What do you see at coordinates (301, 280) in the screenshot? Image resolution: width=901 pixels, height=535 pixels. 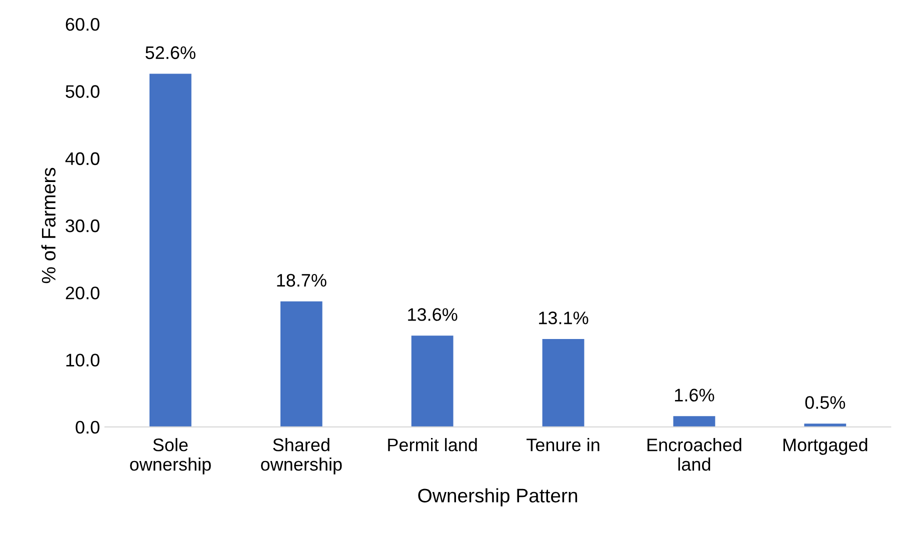 I see `data-label: 18.7%` at bounding box center [301, 280].